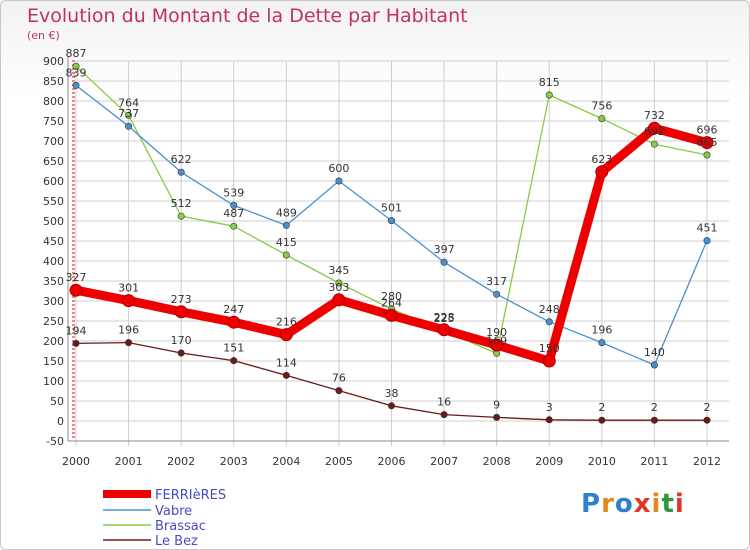  Describe the element at coordinates (286, 461) in the screenshot. I see `x-tick-label: 2004` at that location.